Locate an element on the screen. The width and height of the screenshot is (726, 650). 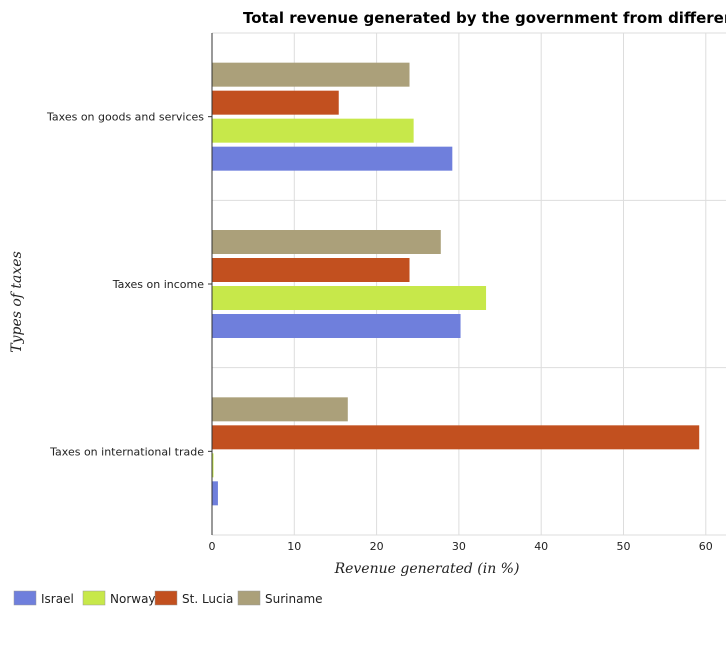
y-tick-label: Taxes on international trade is located at coordinates (126, 451).